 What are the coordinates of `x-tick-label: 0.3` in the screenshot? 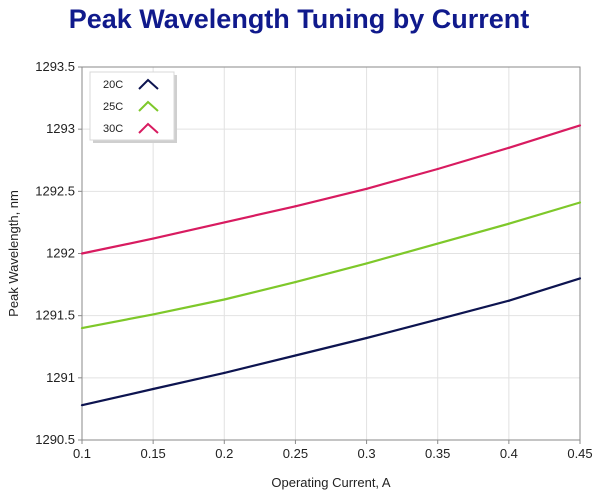 It's located at (367, 453).